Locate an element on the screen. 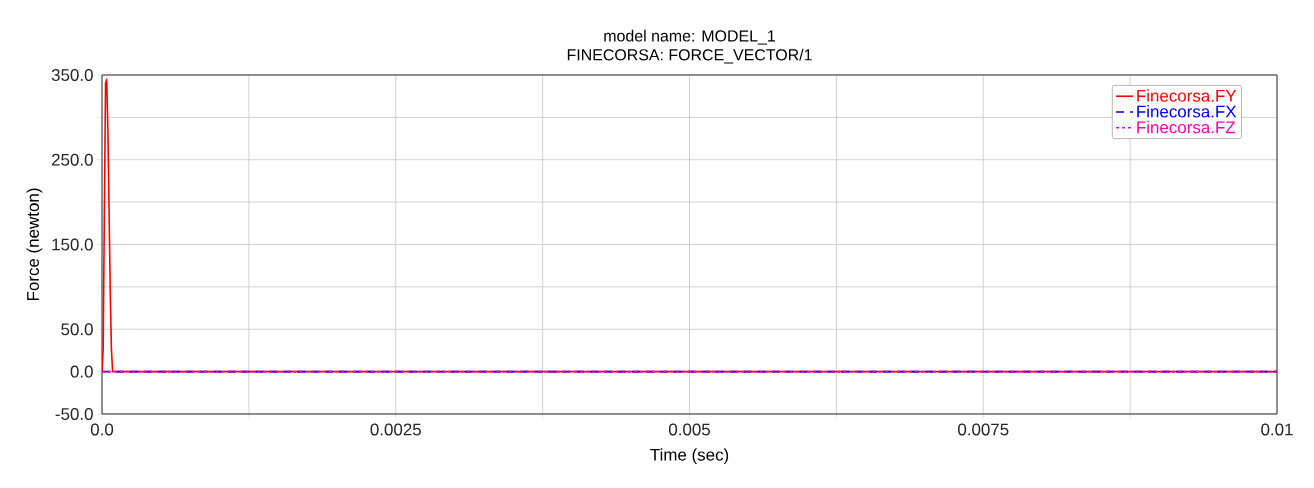 This screenshot has width=1314, height=488. x-tick-label: 0.005 is located at coordinates (689, 429).